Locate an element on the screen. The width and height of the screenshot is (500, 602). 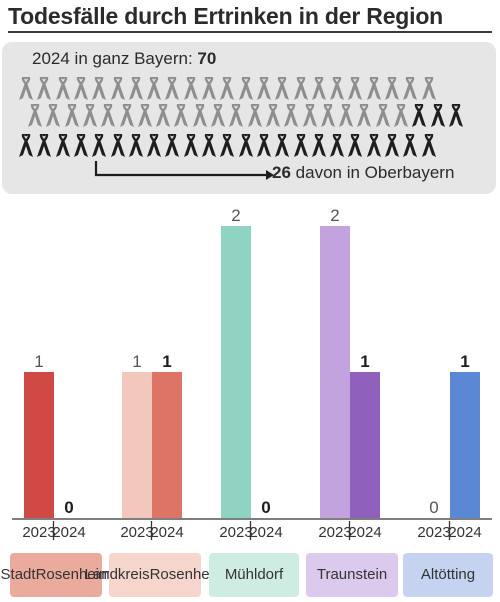
region-label: Altötting is located at coordinates (448, 575).